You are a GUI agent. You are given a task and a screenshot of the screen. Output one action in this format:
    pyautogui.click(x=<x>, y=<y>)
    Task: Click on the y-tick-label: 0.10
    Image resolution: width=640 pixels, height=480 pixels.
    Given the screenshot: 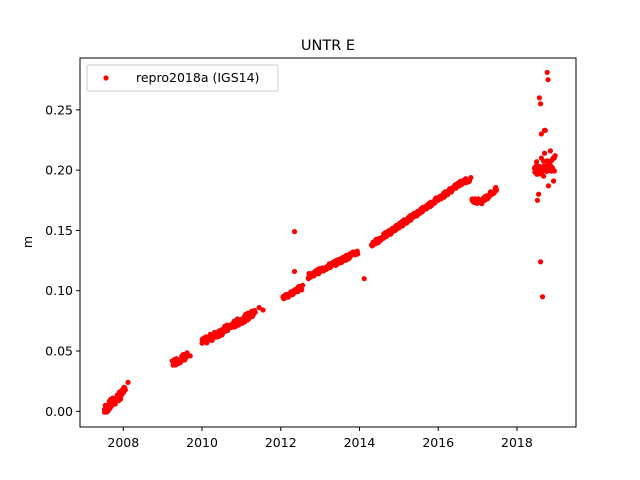 What is the action you would take?
    pyautogui.click(x=59, y=290)
    